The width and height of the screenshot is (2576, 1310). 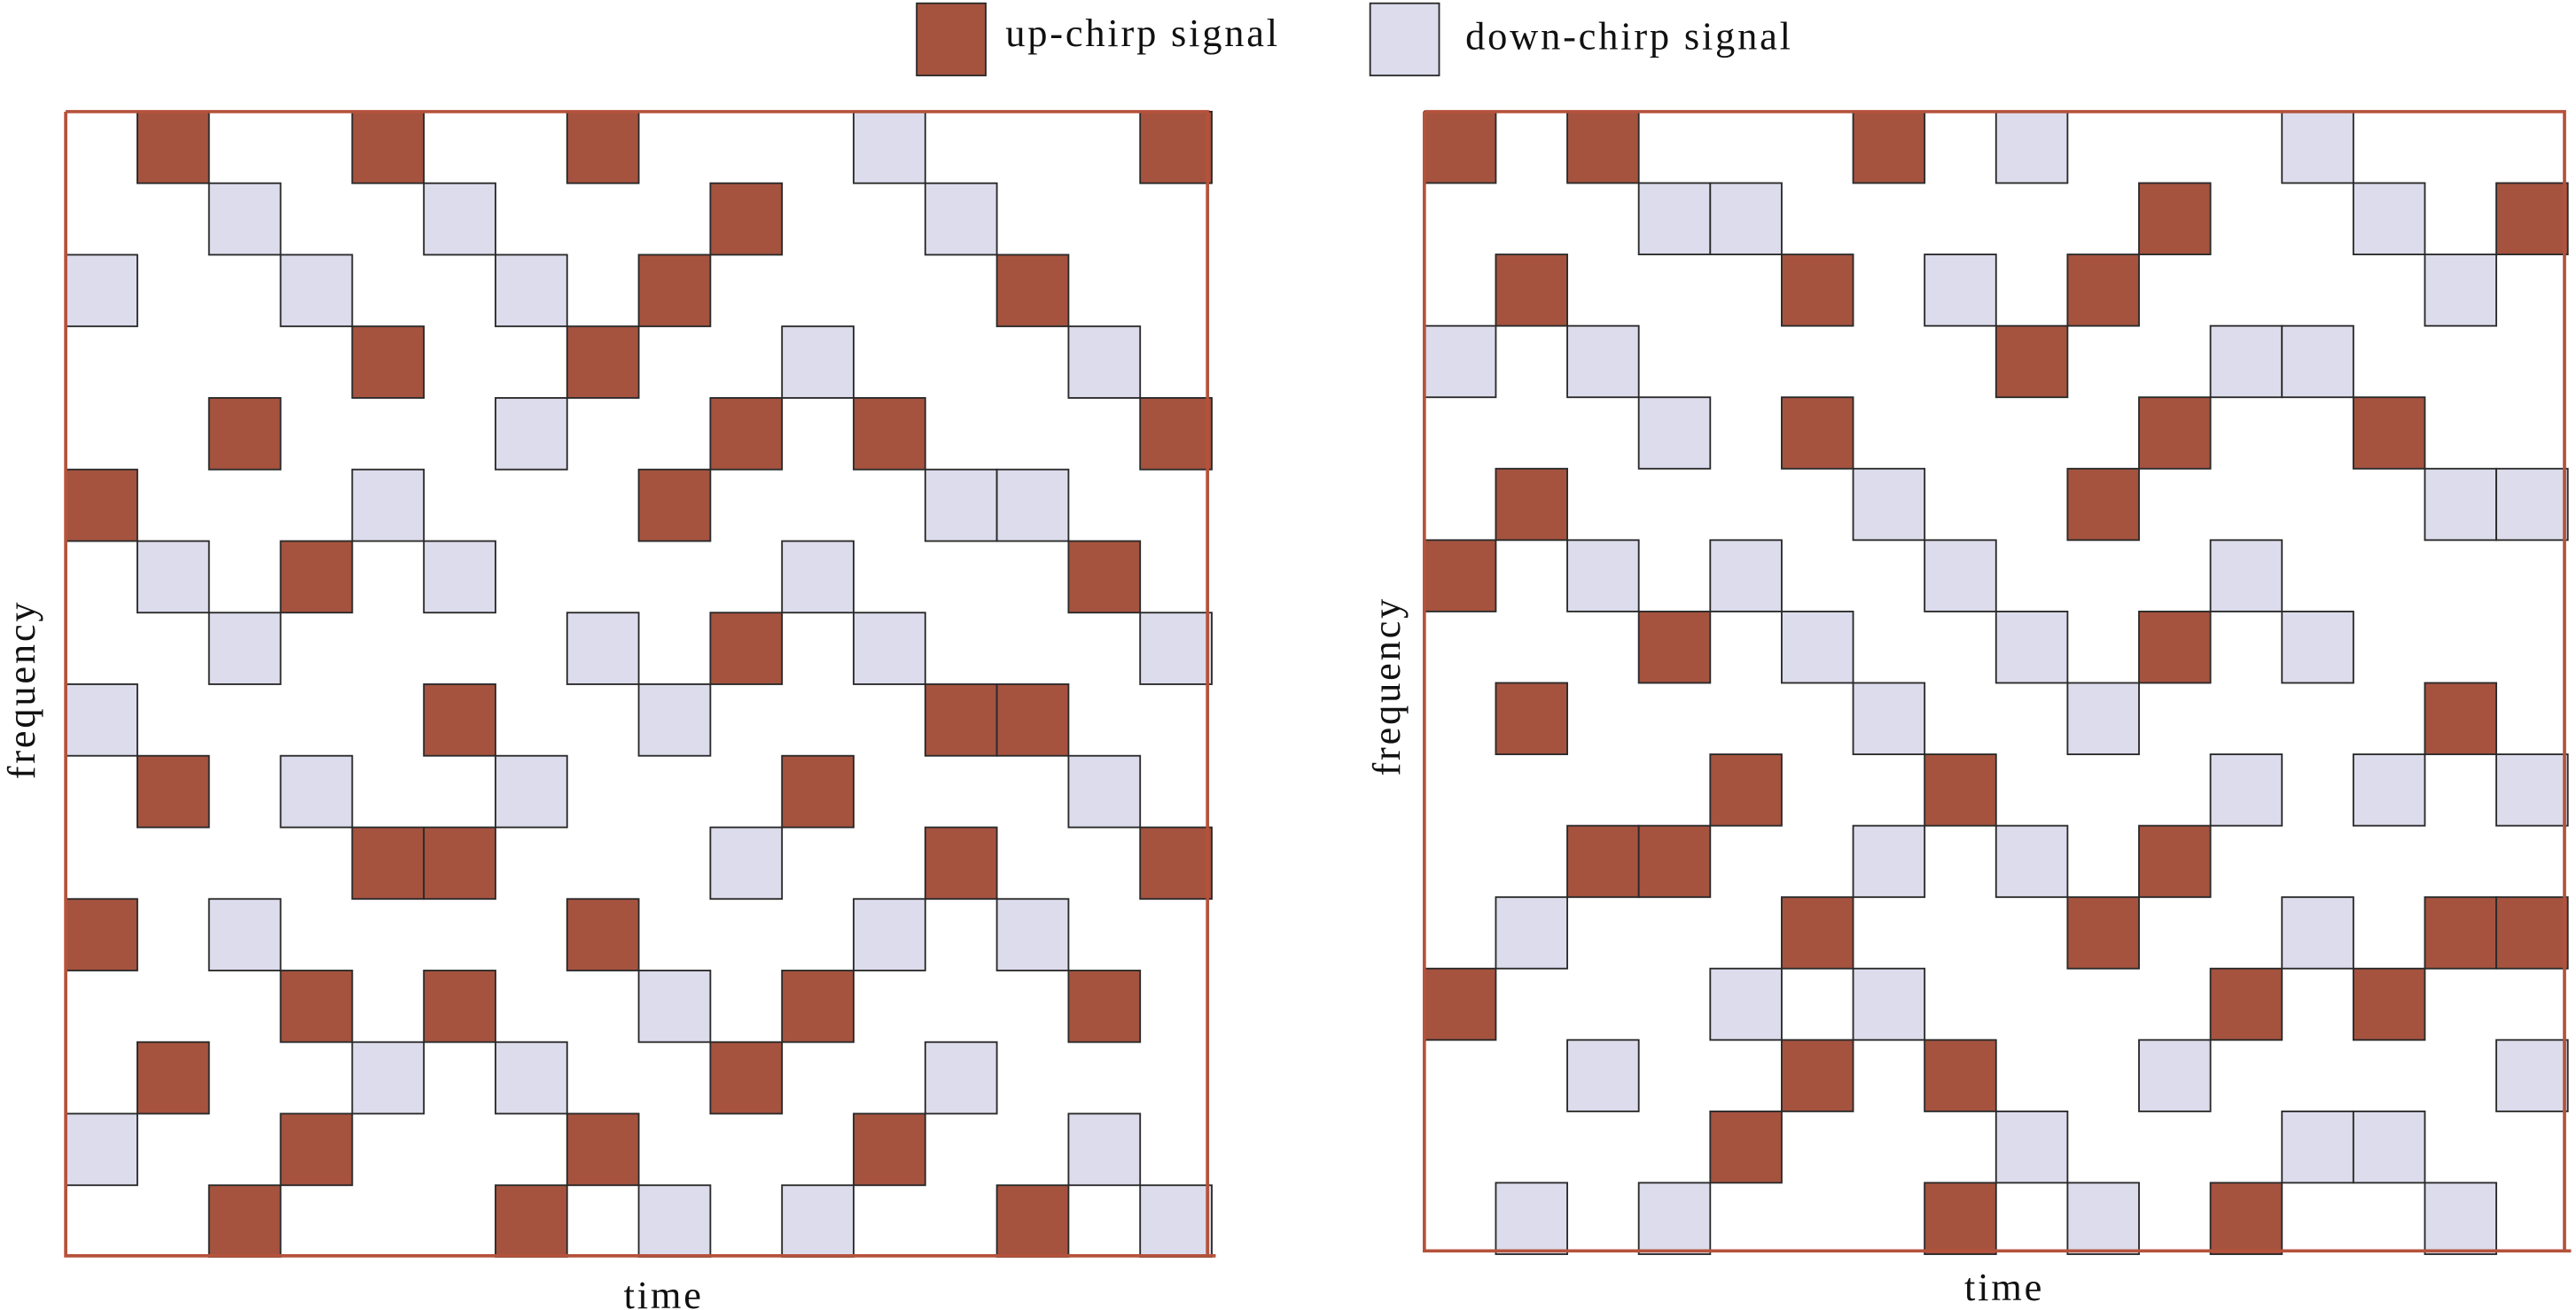 What do you see at coordinates (1404, 40) in the screenshot?
I see `legend-swatch-down` at bounding box center [1404, 40].